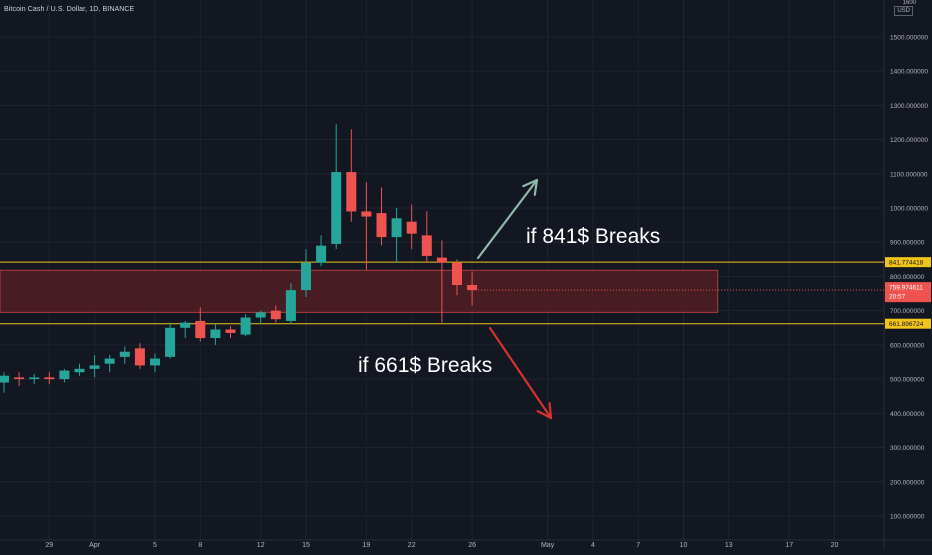 This screenshot has width=932, height=555. What do you see at coordinates (909, 37) in the screenshot?
I see `y-tick-label: 1500.000000` at bounding box center [909, 37].